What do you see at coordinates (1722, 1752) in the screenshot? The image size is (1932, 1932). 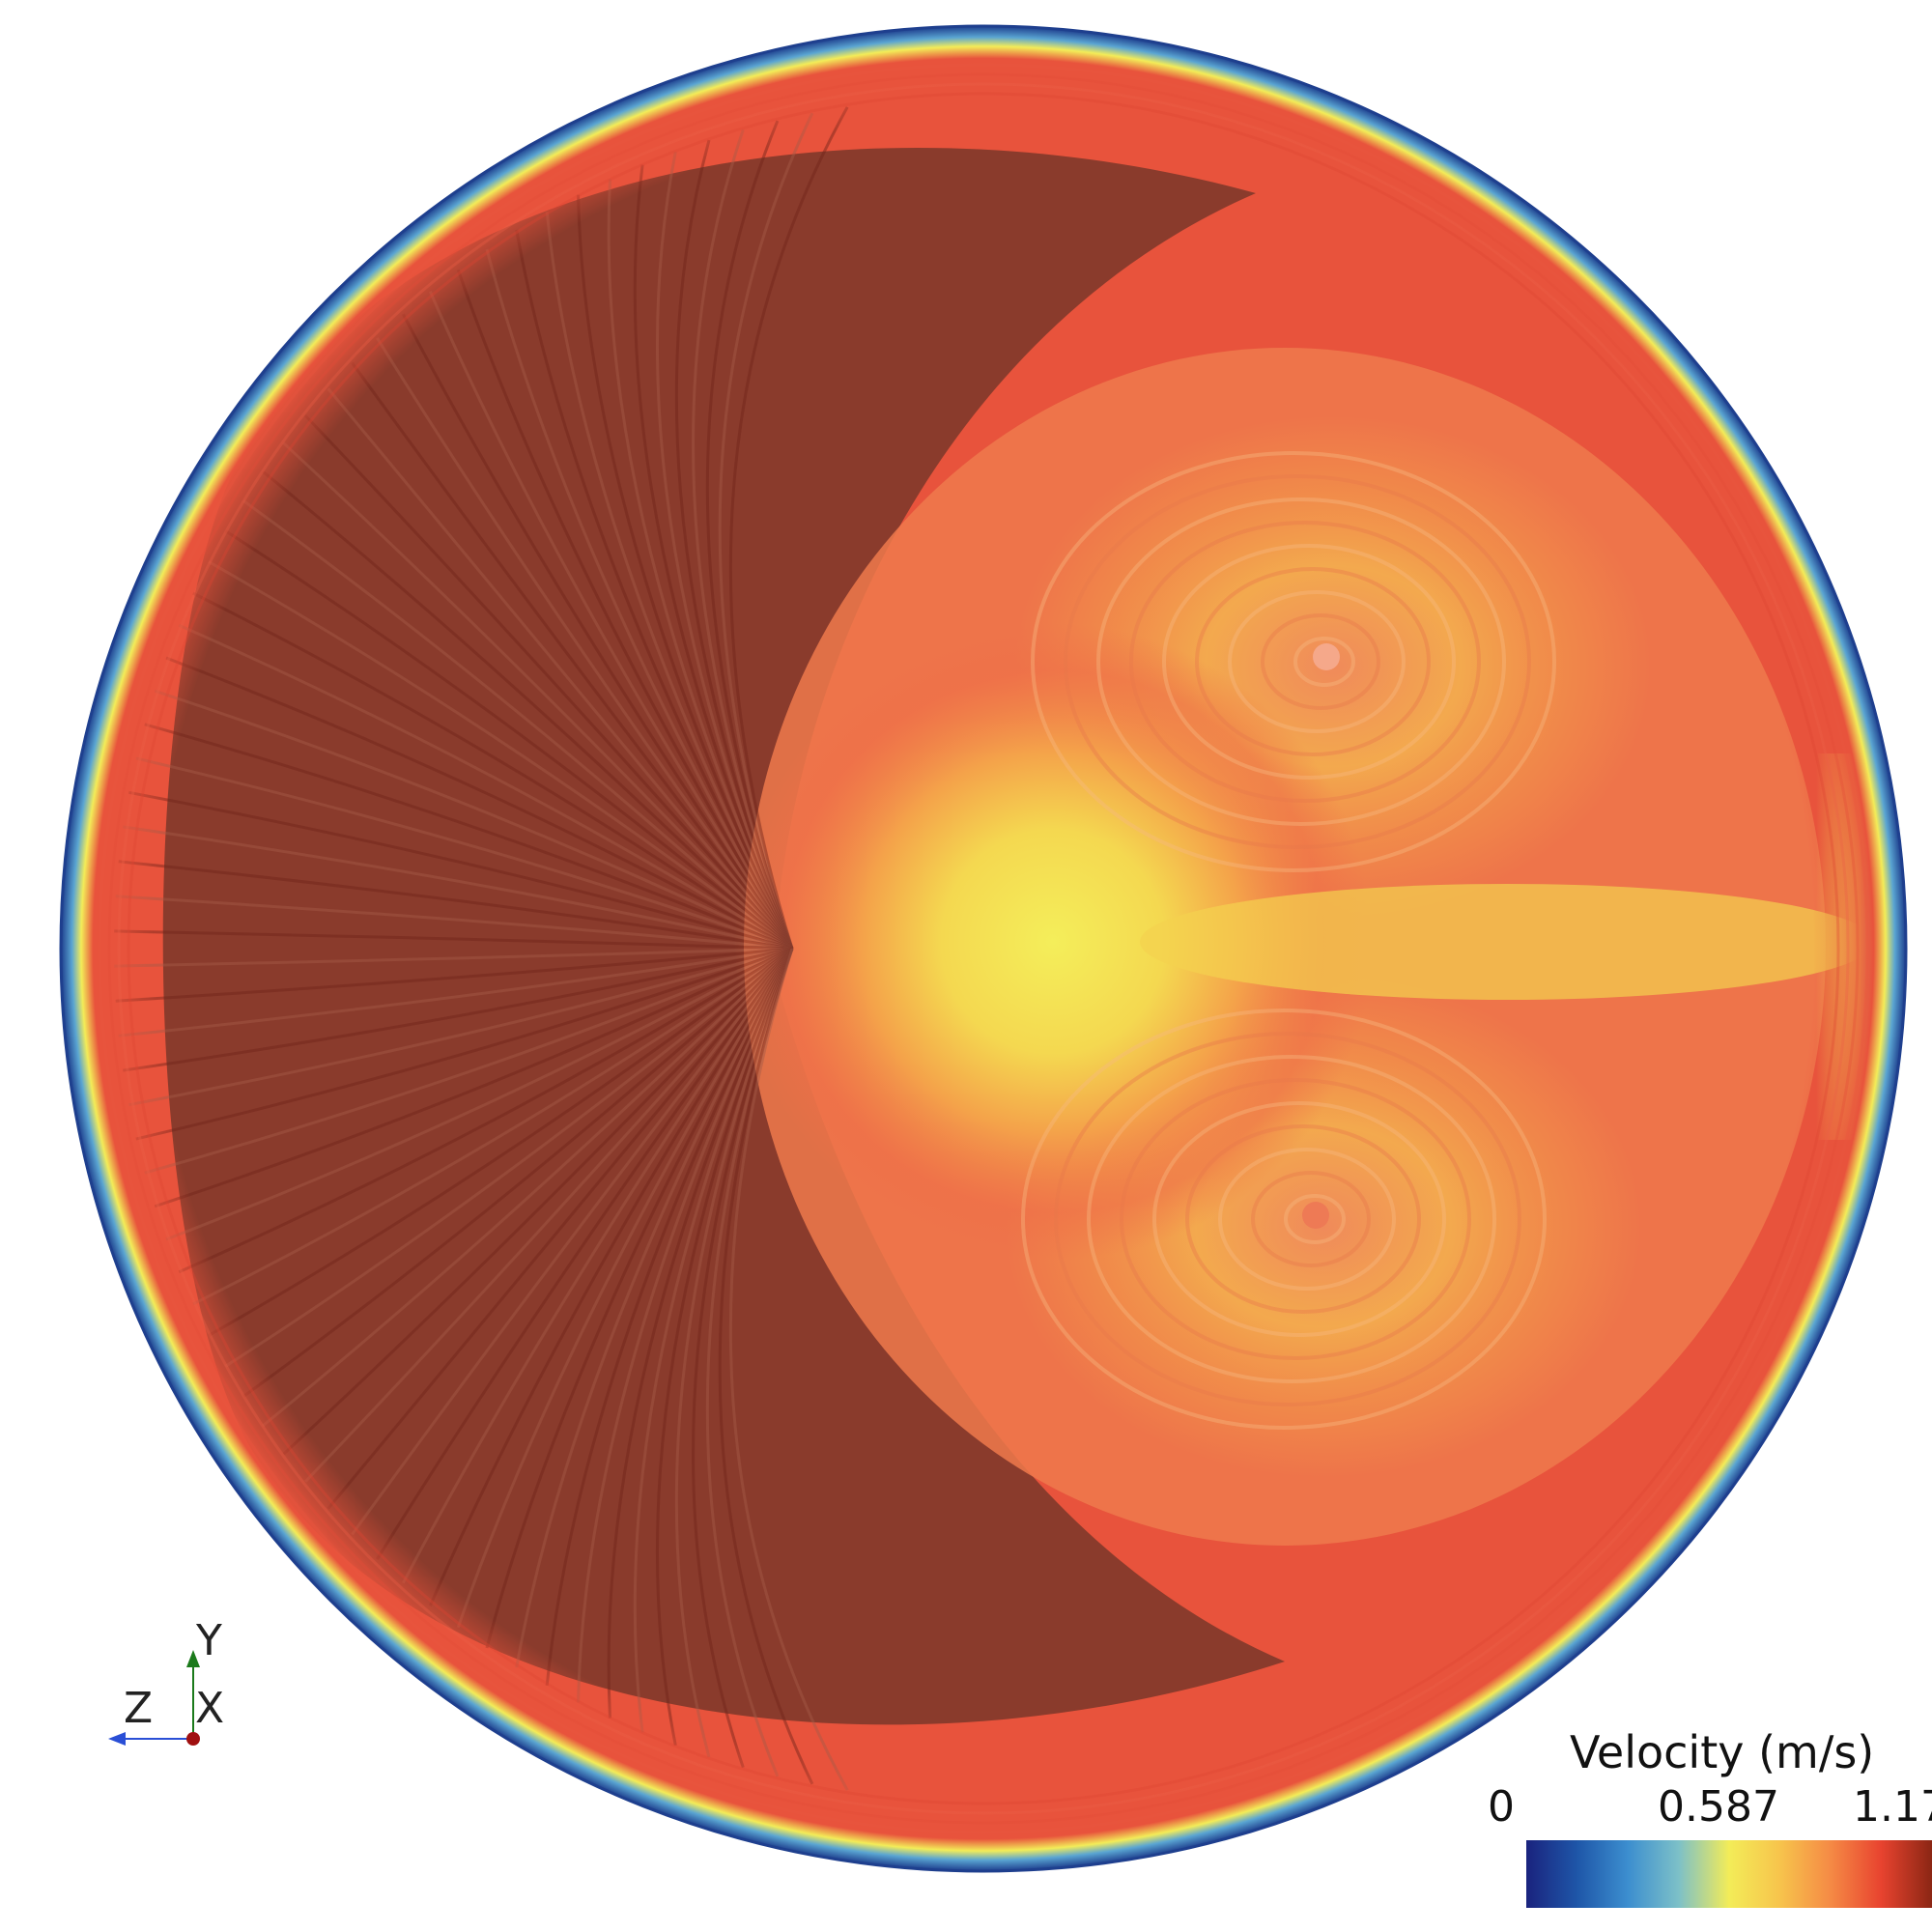 I see `legend-title: Velocity (m/s)` at bounding box center [1722, 1752].